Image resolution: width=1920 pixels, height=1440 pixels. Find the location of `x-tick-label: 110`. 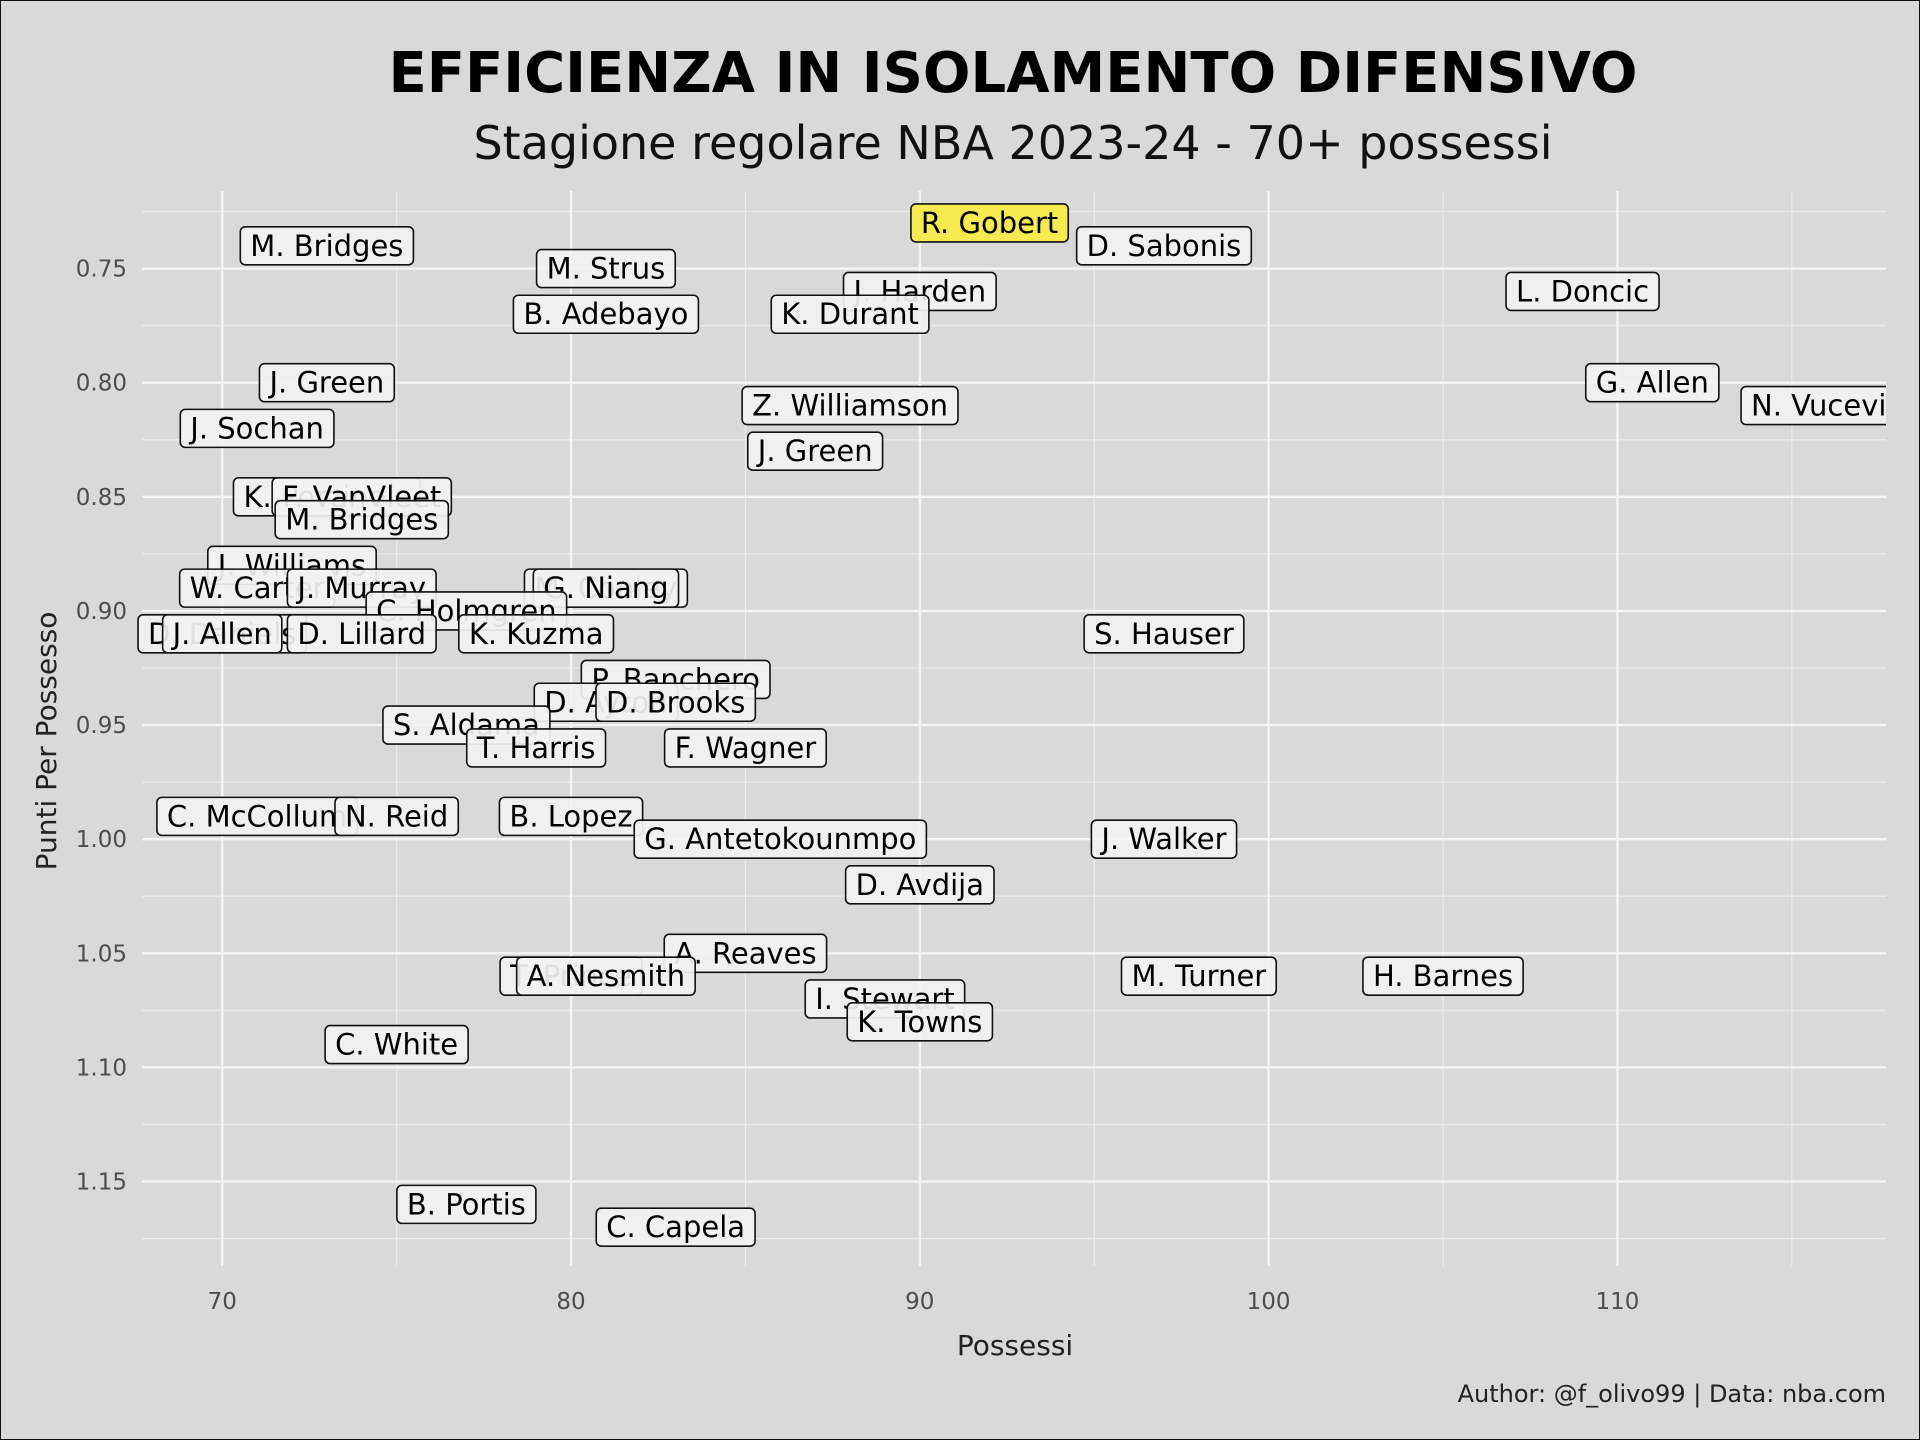

x-tick-label: 110 is located at coordinates (1617, 1302).